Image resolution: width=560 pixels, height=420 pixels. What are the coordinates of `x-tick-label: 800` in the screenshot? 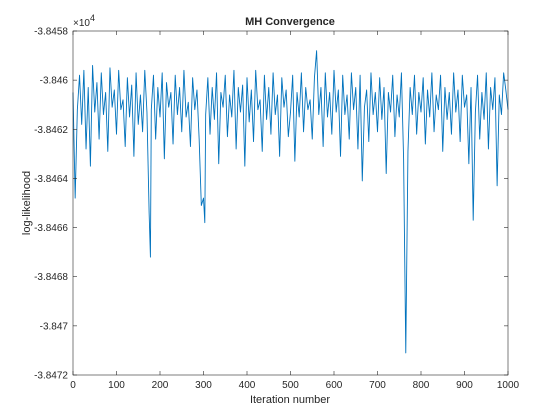 It's located at (421, 385).